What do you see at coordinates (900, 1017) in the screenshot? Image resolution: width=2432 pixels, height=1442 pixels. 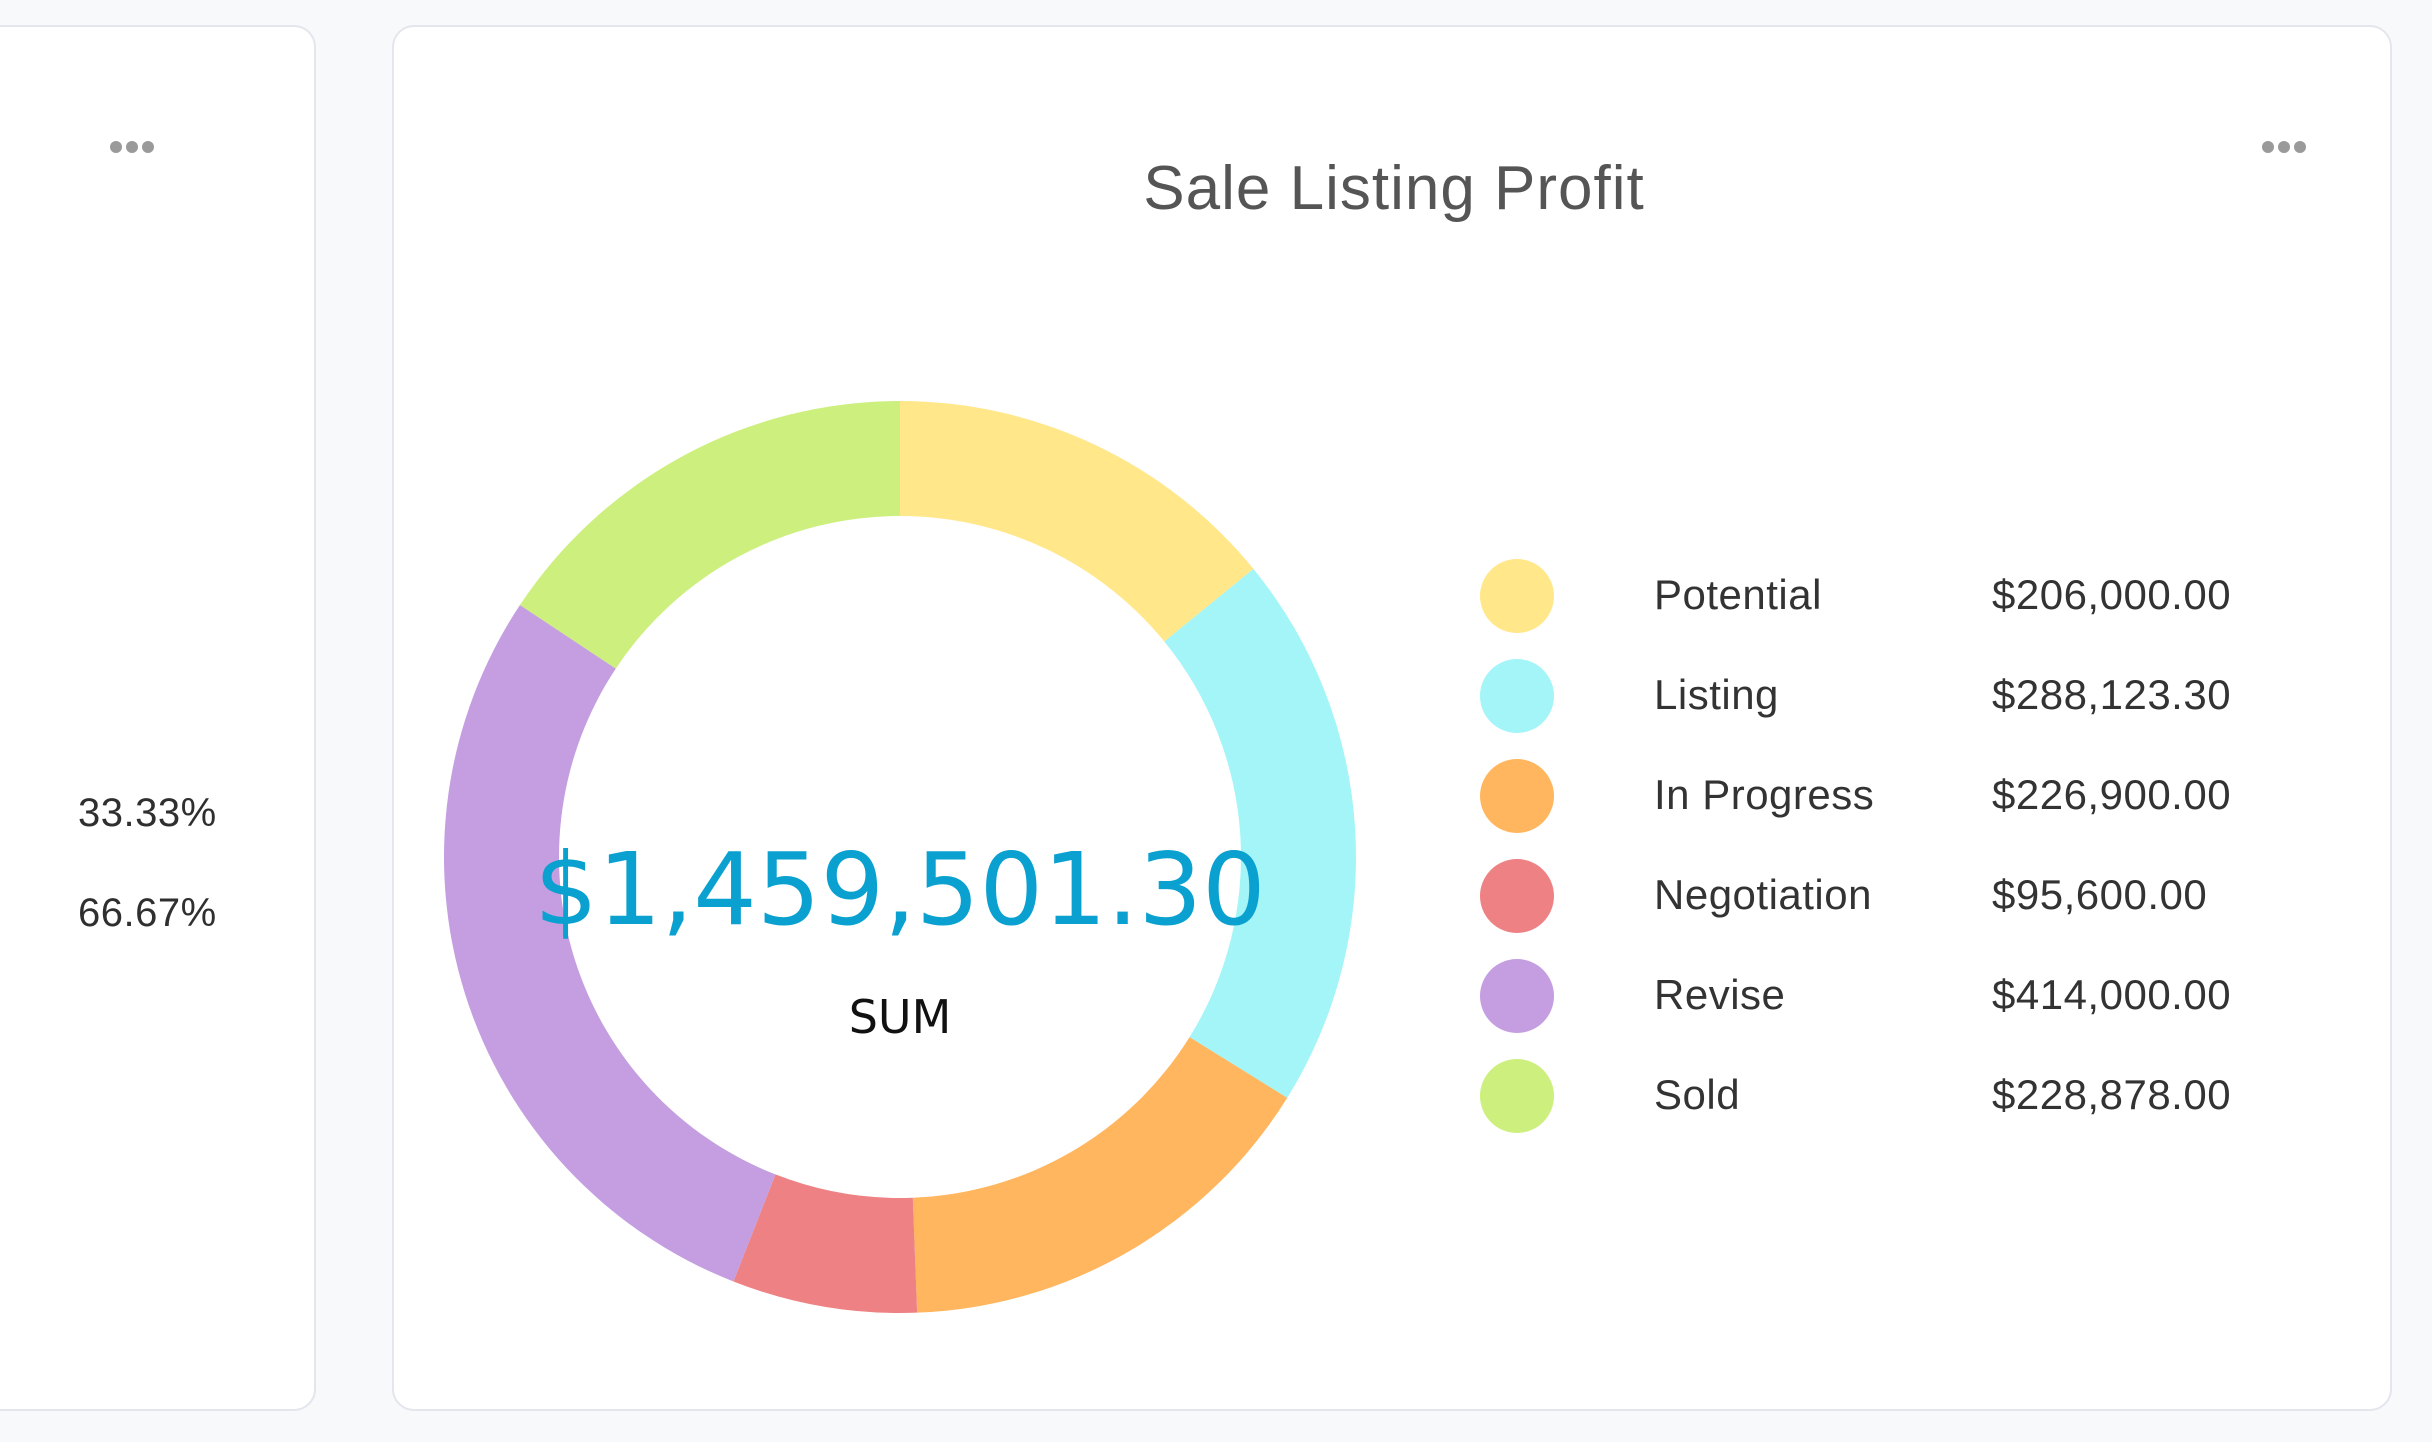 I see `sum-label: SUM` at bounding box center [900, 1017].